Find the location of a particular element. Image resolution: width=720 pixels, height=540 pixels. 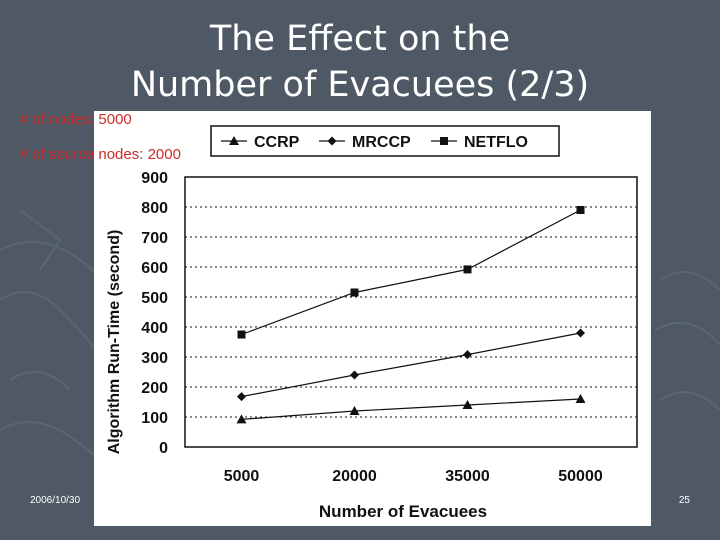

legend-label-mrccp: MRCCP is located at coordinates (381, 142).